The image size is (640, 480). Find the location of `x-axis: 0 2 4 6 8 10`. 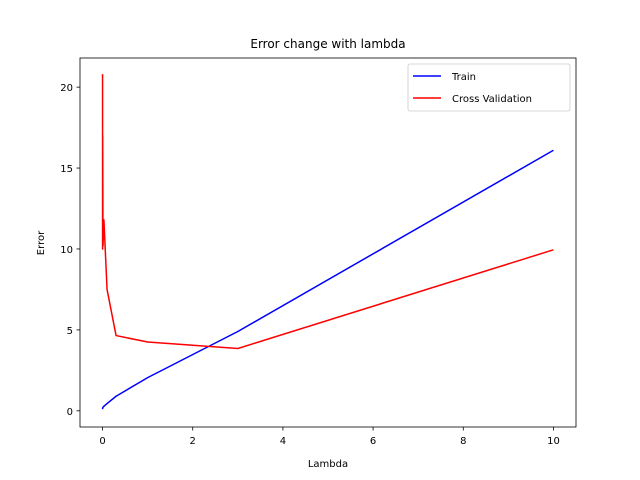

x-axis: 0 2 4 6 8 10 is located at coordinates (329, 437).